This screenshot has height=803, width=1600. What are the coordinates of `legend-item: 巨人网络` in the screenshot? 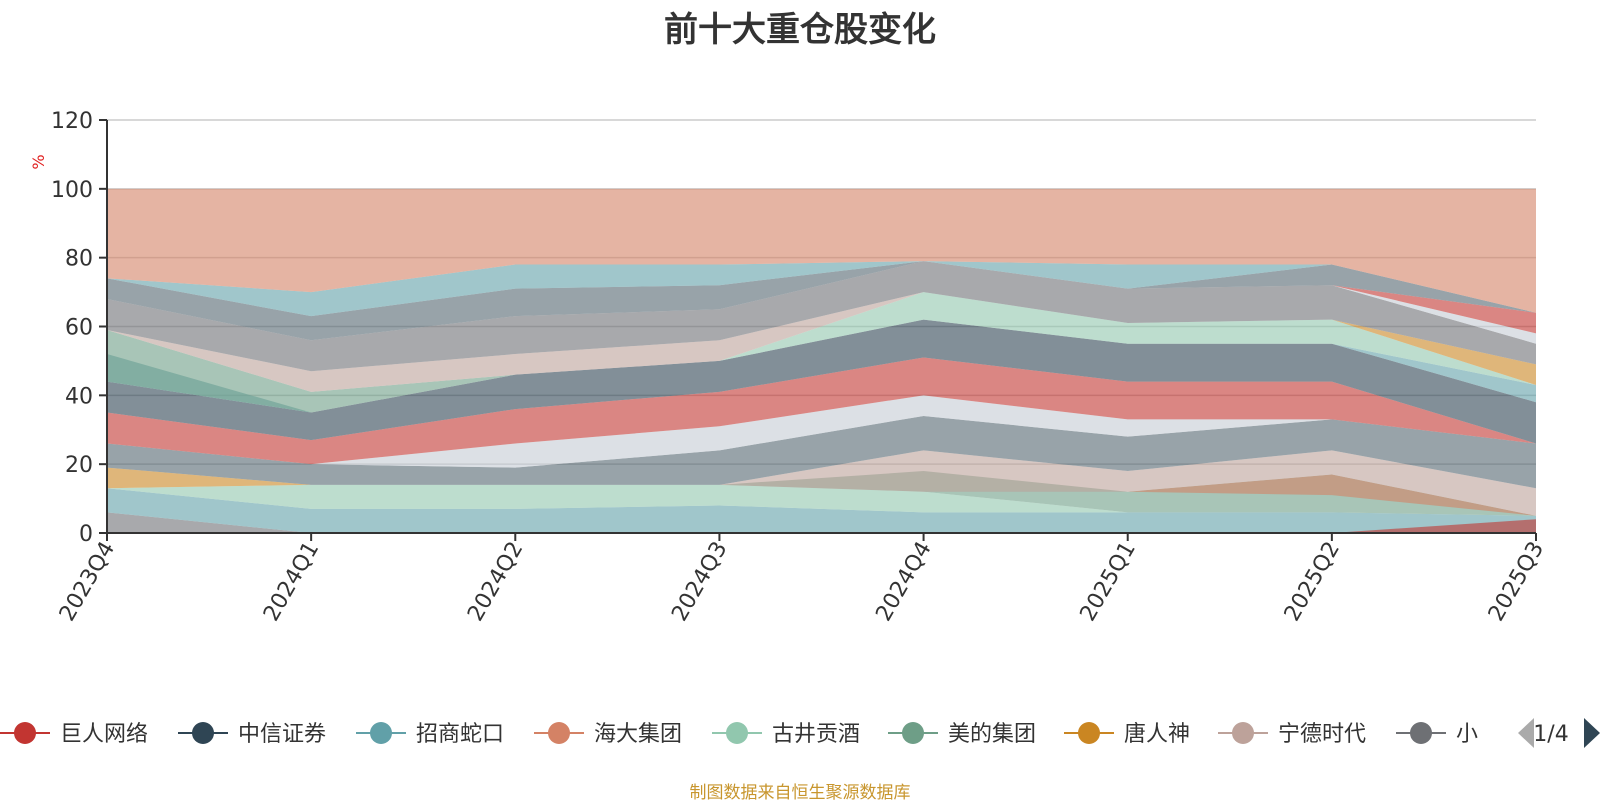 It's located at (74, 734).